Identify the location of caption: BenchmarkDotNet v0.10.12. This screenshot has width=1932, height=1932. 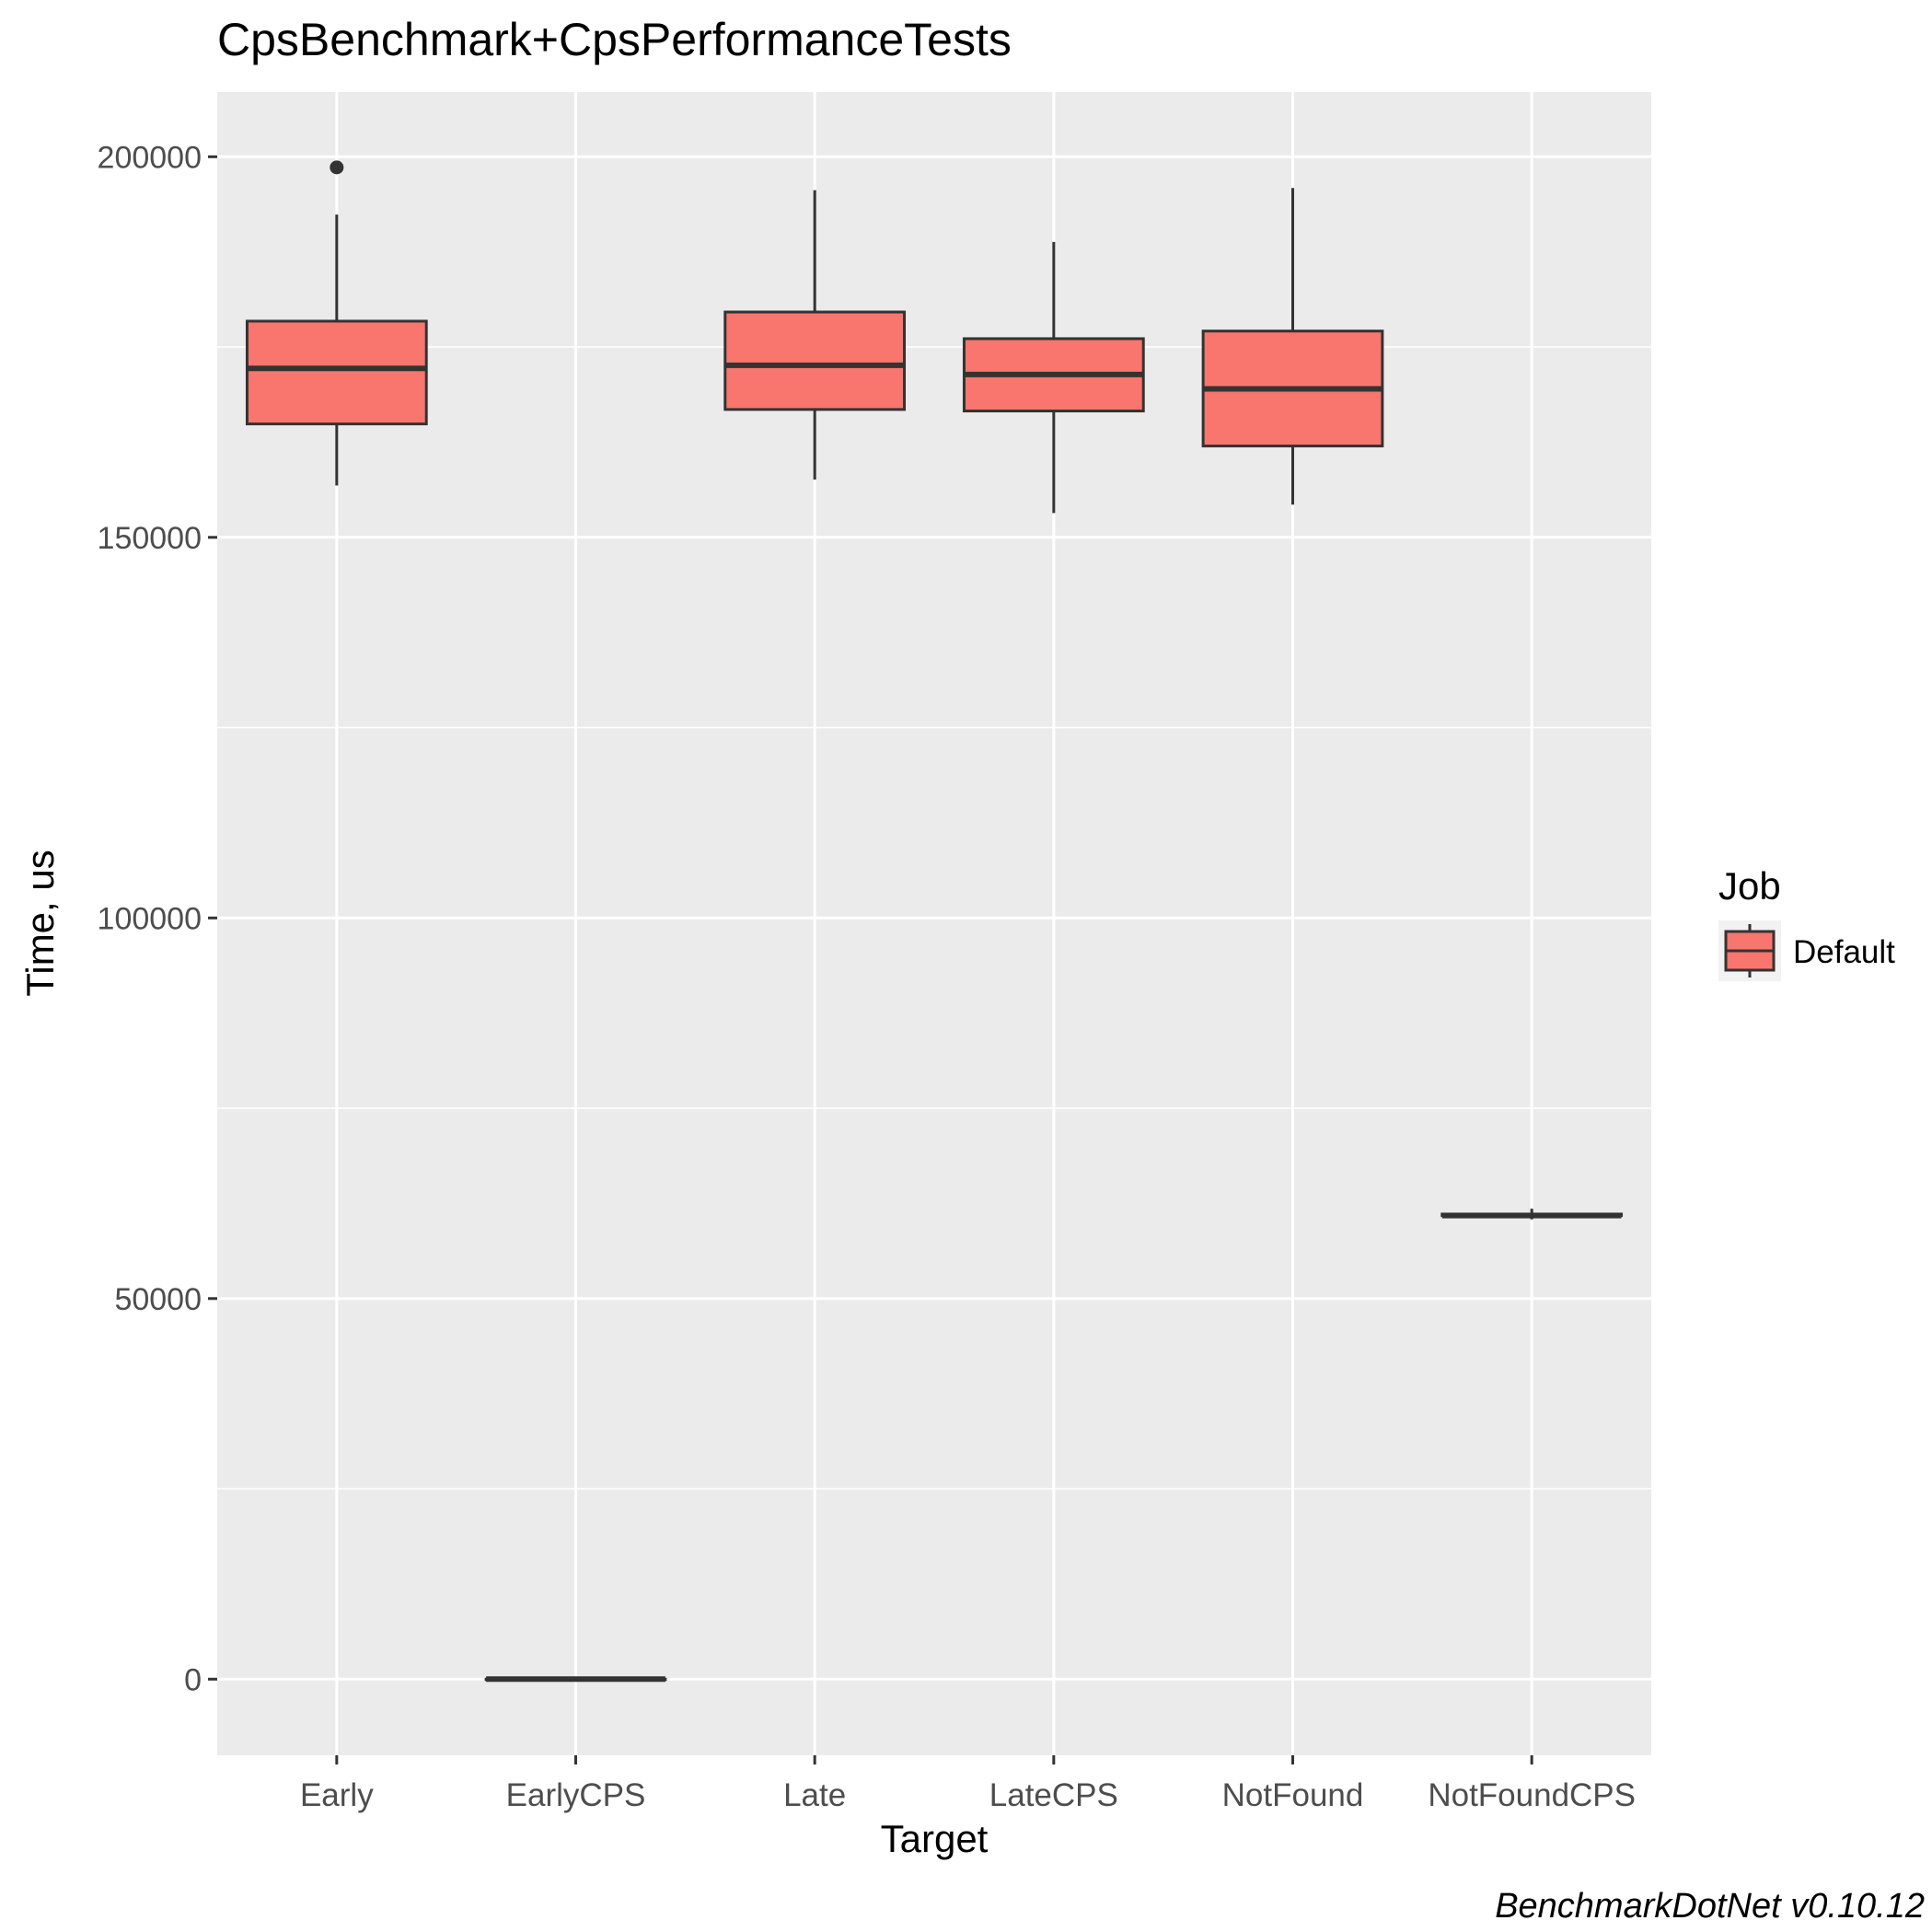
(1710, 1907).